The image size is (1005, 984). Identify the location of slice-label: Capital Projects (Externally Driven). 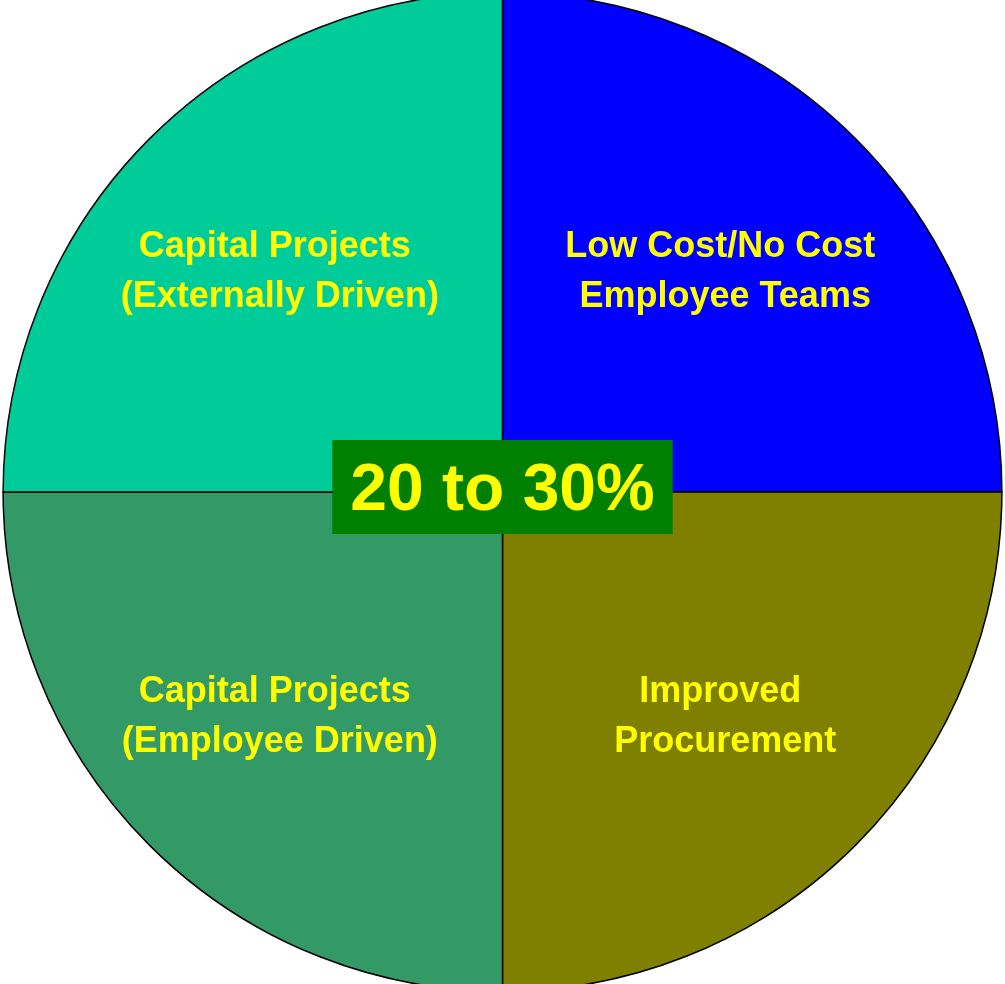
(279, 269).